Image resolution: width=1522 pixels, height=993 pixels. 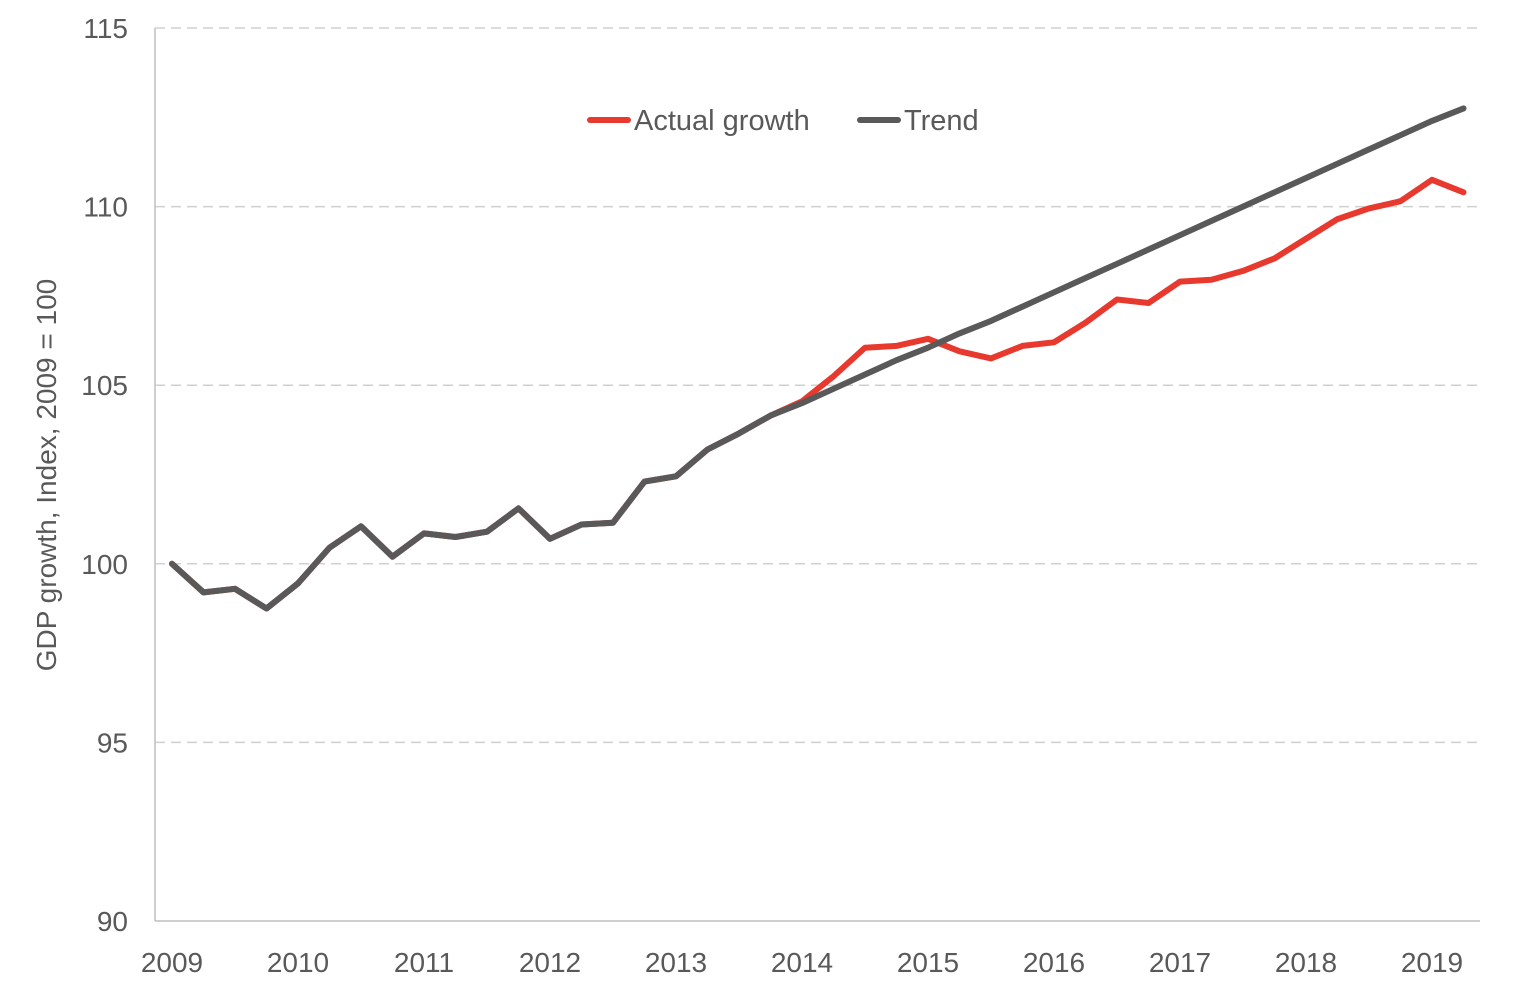 What do you see at coordinates (105, 207) in the screenshot?
I see `y-tick-label: 110` at bounding box center [105, 207].